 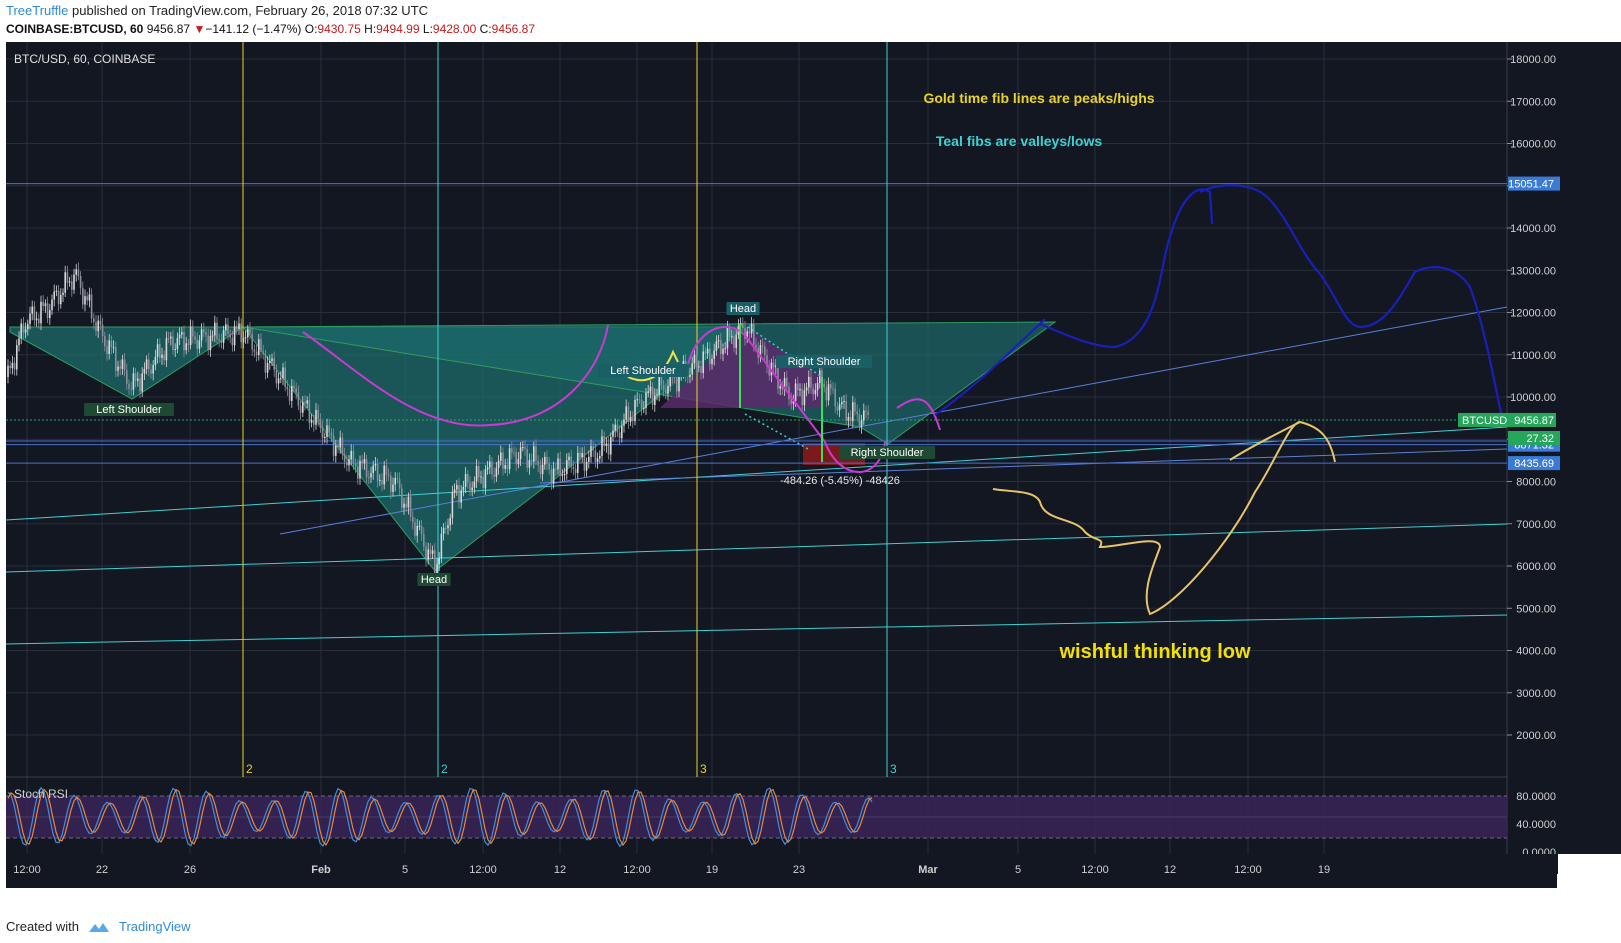 I want to click on level-tag-label: 8435.69, so click(x=1534, y=464).